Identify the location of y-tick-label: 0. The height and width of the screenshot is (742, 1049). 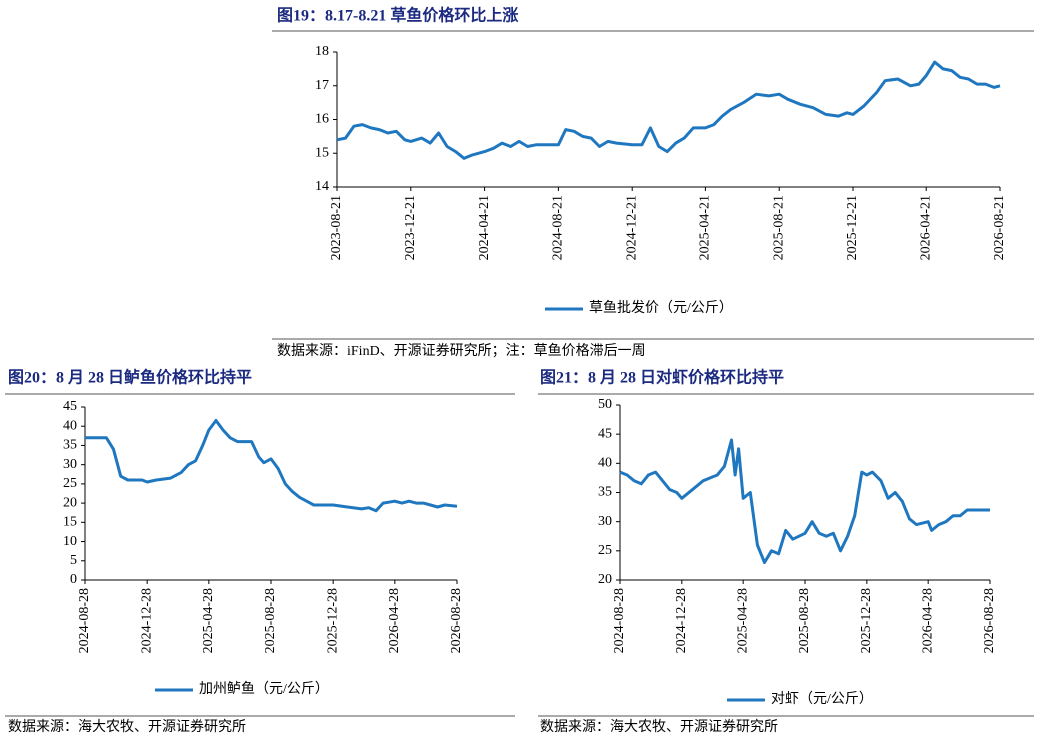
(73, 579).